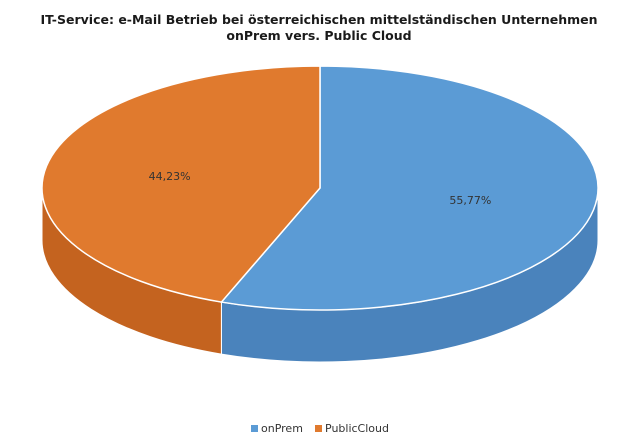 The image size is (638, 444). I want to click on legend-swatch-publiccloud, so click(318, 428).